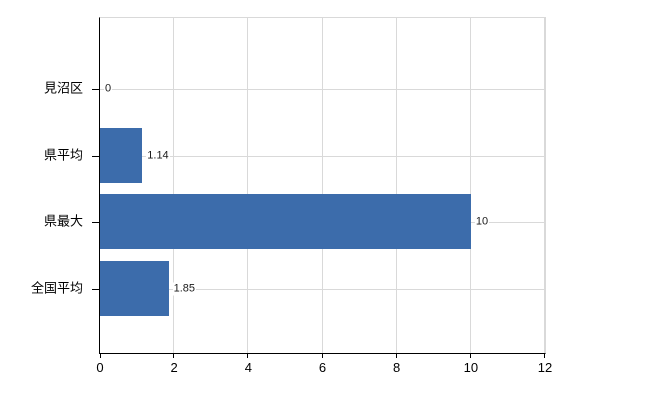  What do you see at coordinates (56, 288) in the screenshot?
I see `category-label: 全国平均` at bounding box center [56, 288].